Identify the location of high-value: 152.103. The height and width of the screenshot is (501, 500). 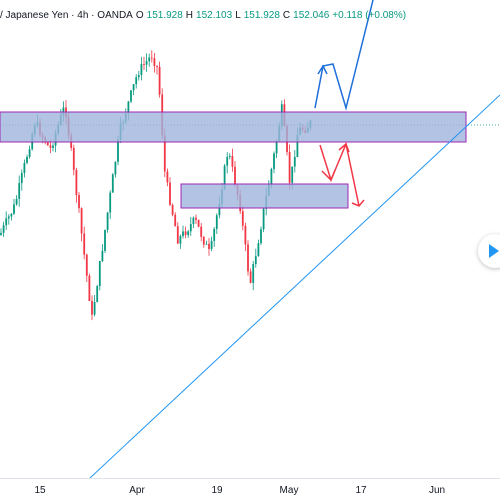
(214, 15).